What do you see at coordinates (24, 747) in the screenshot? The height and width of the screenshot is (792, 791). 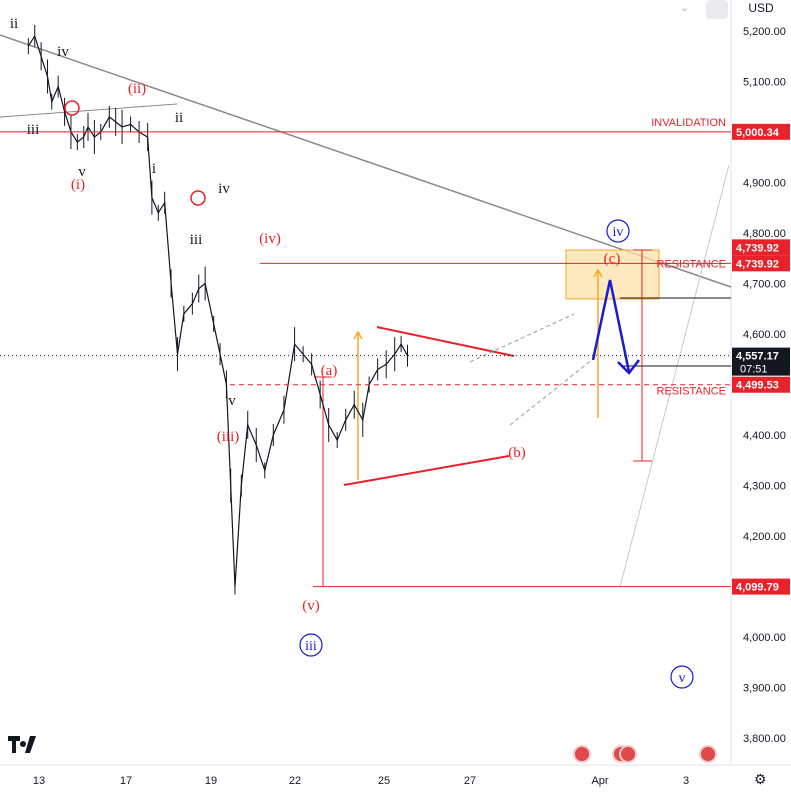 I see `tradingview-logo-icon` at bounding box center [24, 747].